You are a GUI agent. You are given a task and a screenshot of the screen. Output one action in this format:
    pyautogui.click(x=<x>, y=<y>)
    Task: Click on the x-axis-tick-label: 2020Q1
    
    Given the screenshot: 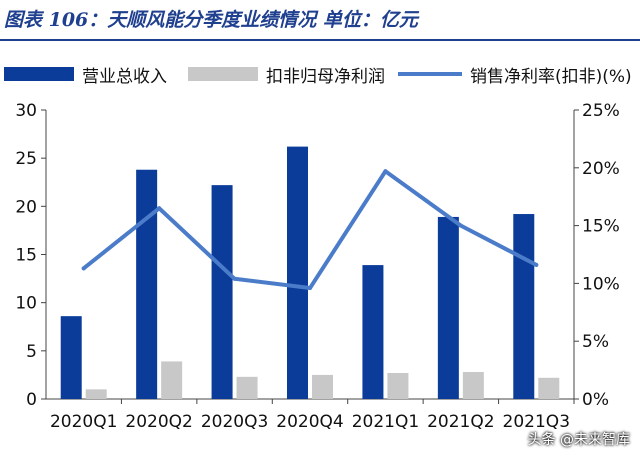 What is the action you would take?
    pyautogui.click(x=83, y=422)
    